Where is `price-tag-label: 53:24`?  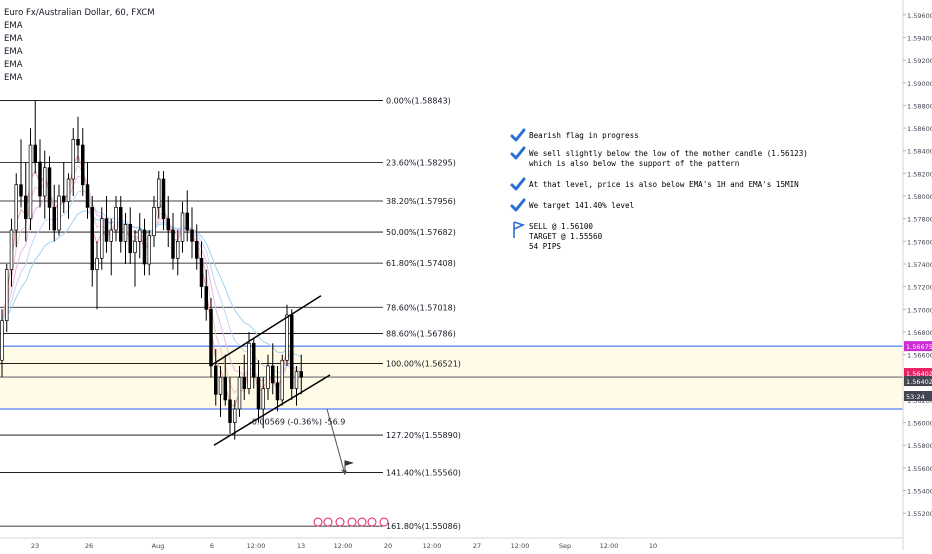
price-tag-label: 53:24 is located at coordinates (915, 397).